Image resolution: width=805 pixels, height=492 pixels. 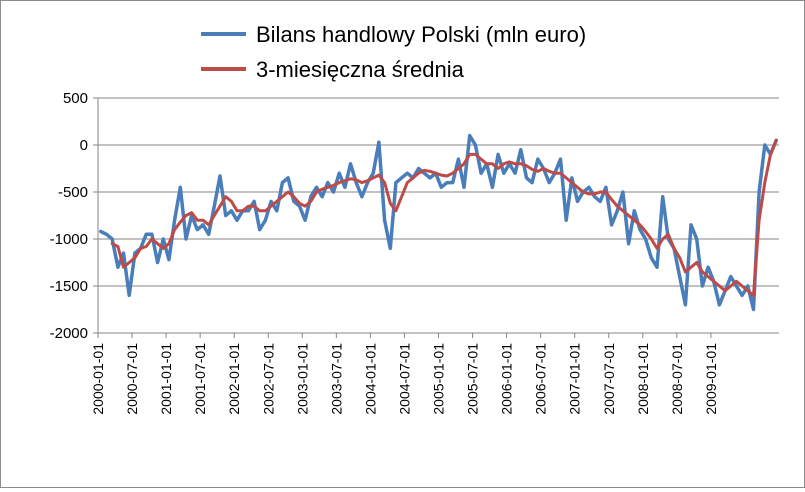 I want to click on y-tick-label: 0, so click(x=84, y=145).